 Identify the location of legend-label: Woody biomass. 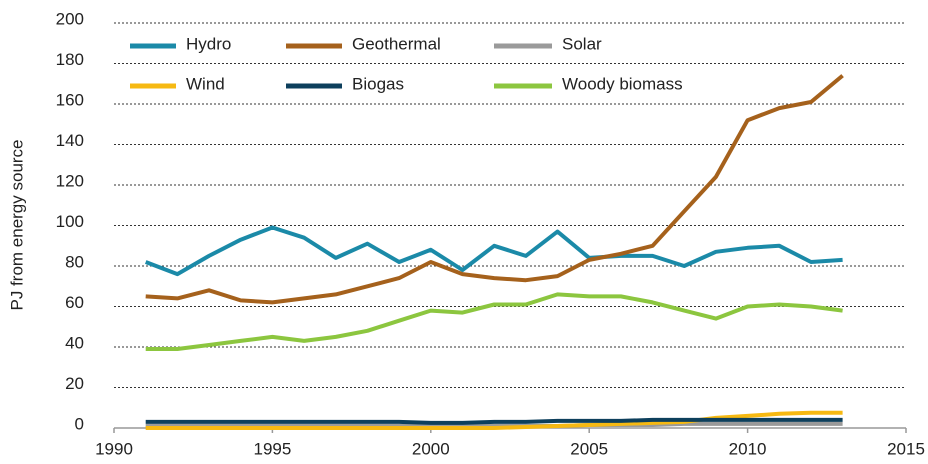
(622, 83).